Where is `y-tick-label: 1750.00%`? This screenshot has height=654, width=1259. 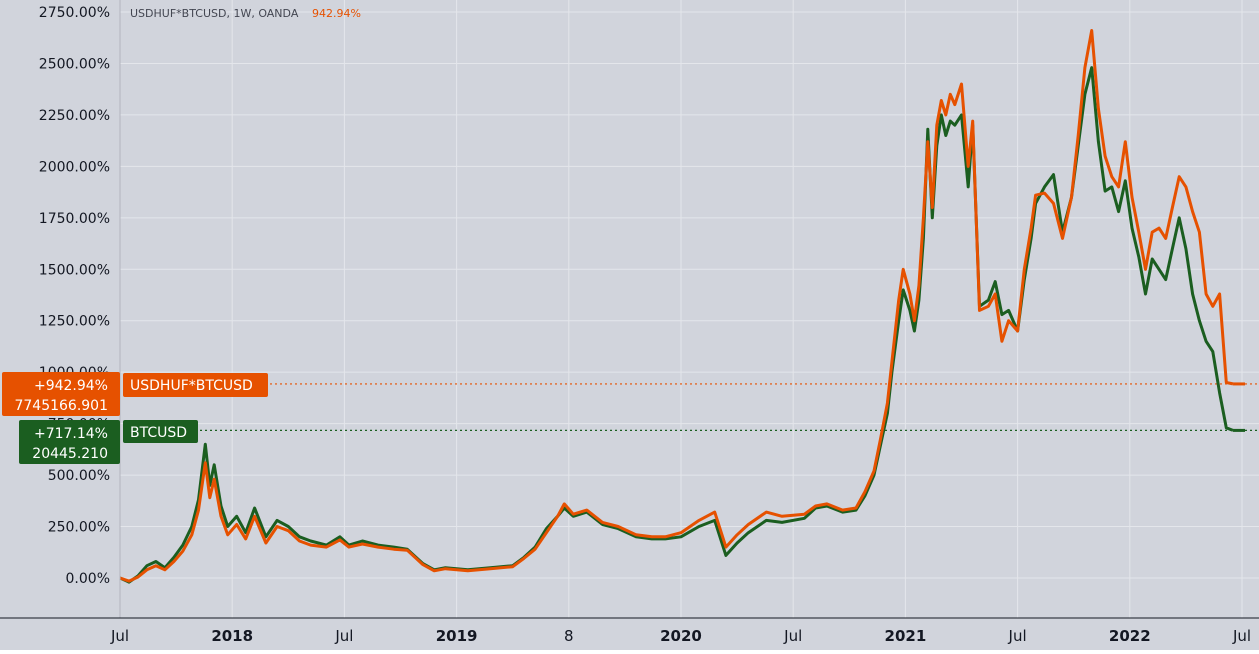
y-tick-label: 1750.00% is located at coordinates (74, 219).